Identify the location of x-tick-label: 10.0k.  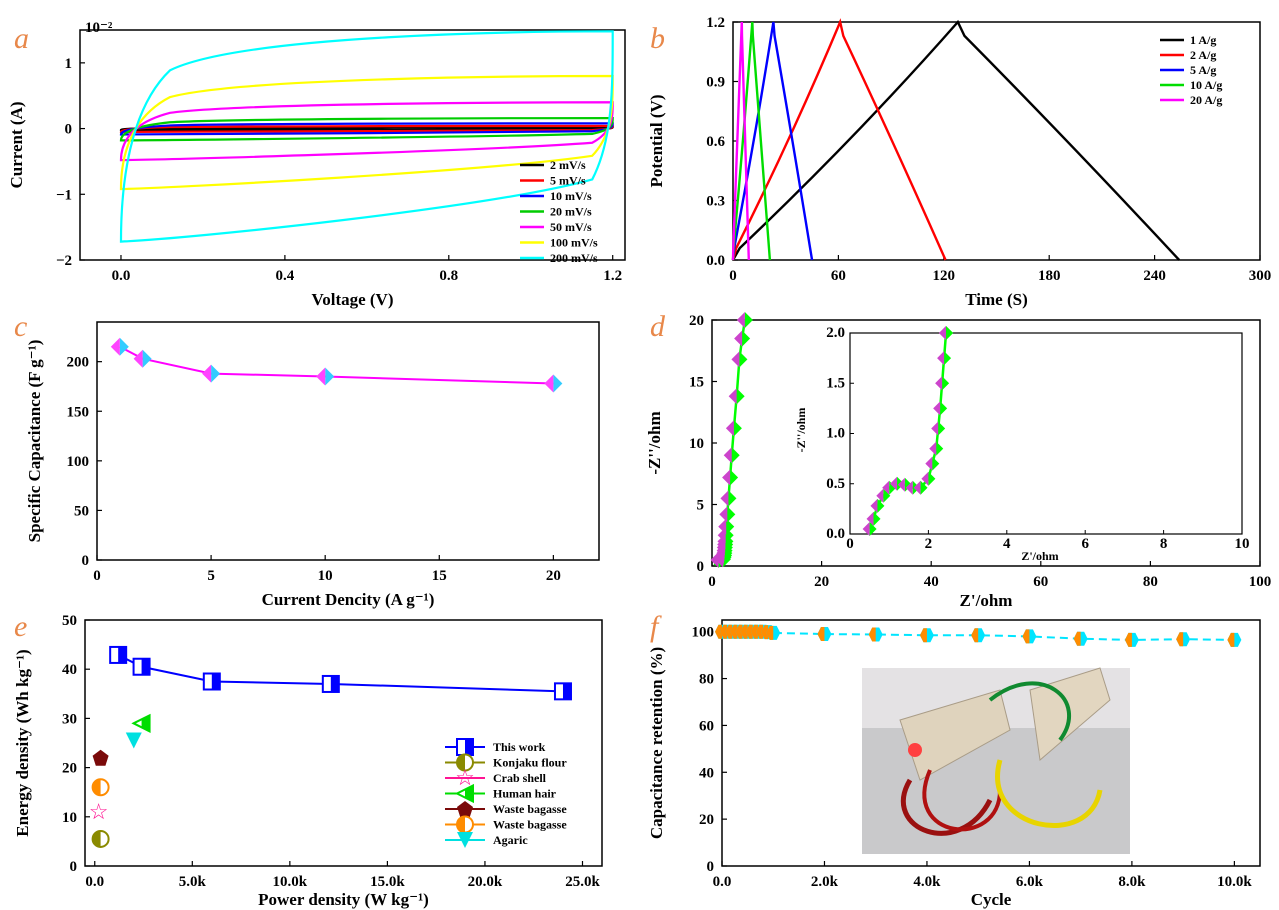
(1234, 882).